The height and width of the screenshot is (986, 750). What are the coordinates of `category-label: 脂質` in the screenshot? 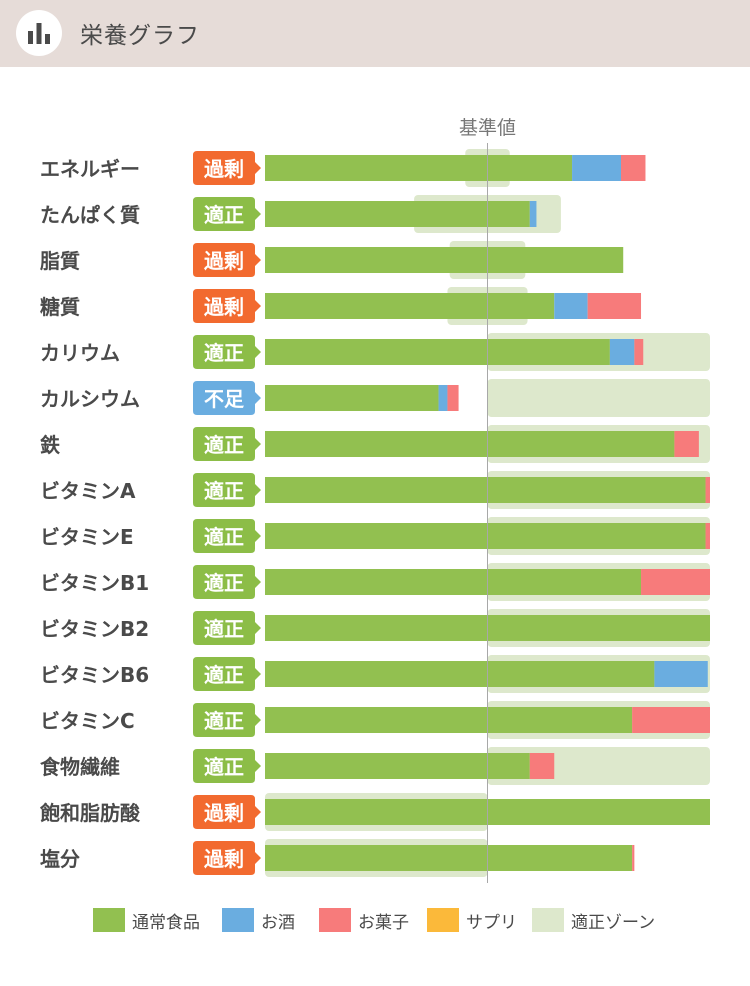 It's located at (60, 261).